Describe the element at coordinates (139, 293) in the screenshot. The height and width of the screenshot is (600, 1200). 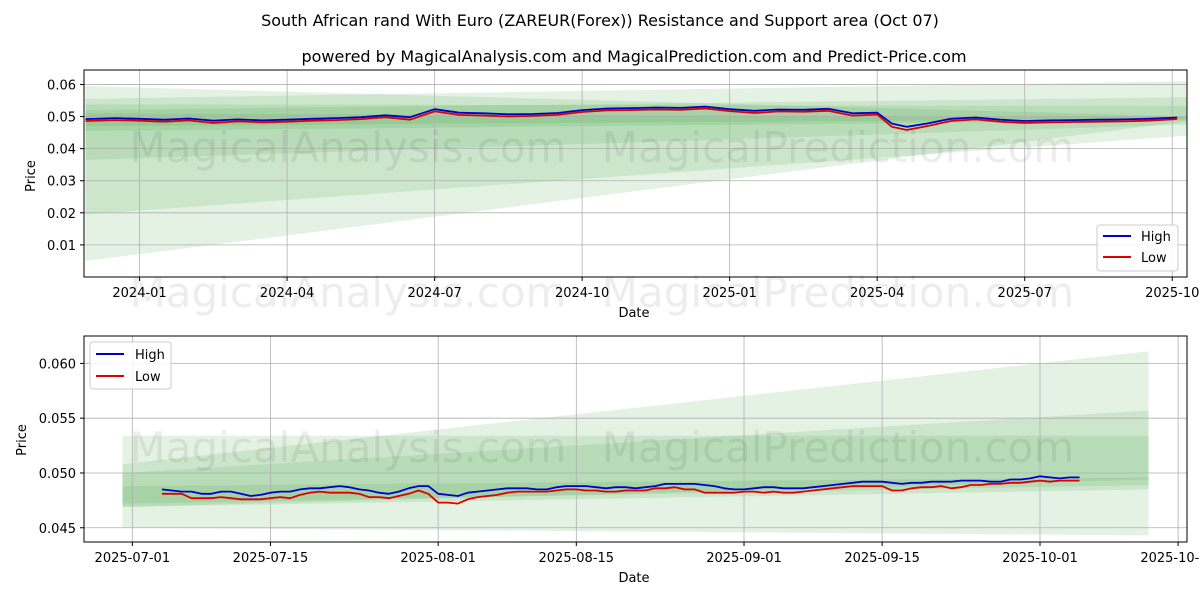
I see `x-tick-label: 2024-01` at that location.